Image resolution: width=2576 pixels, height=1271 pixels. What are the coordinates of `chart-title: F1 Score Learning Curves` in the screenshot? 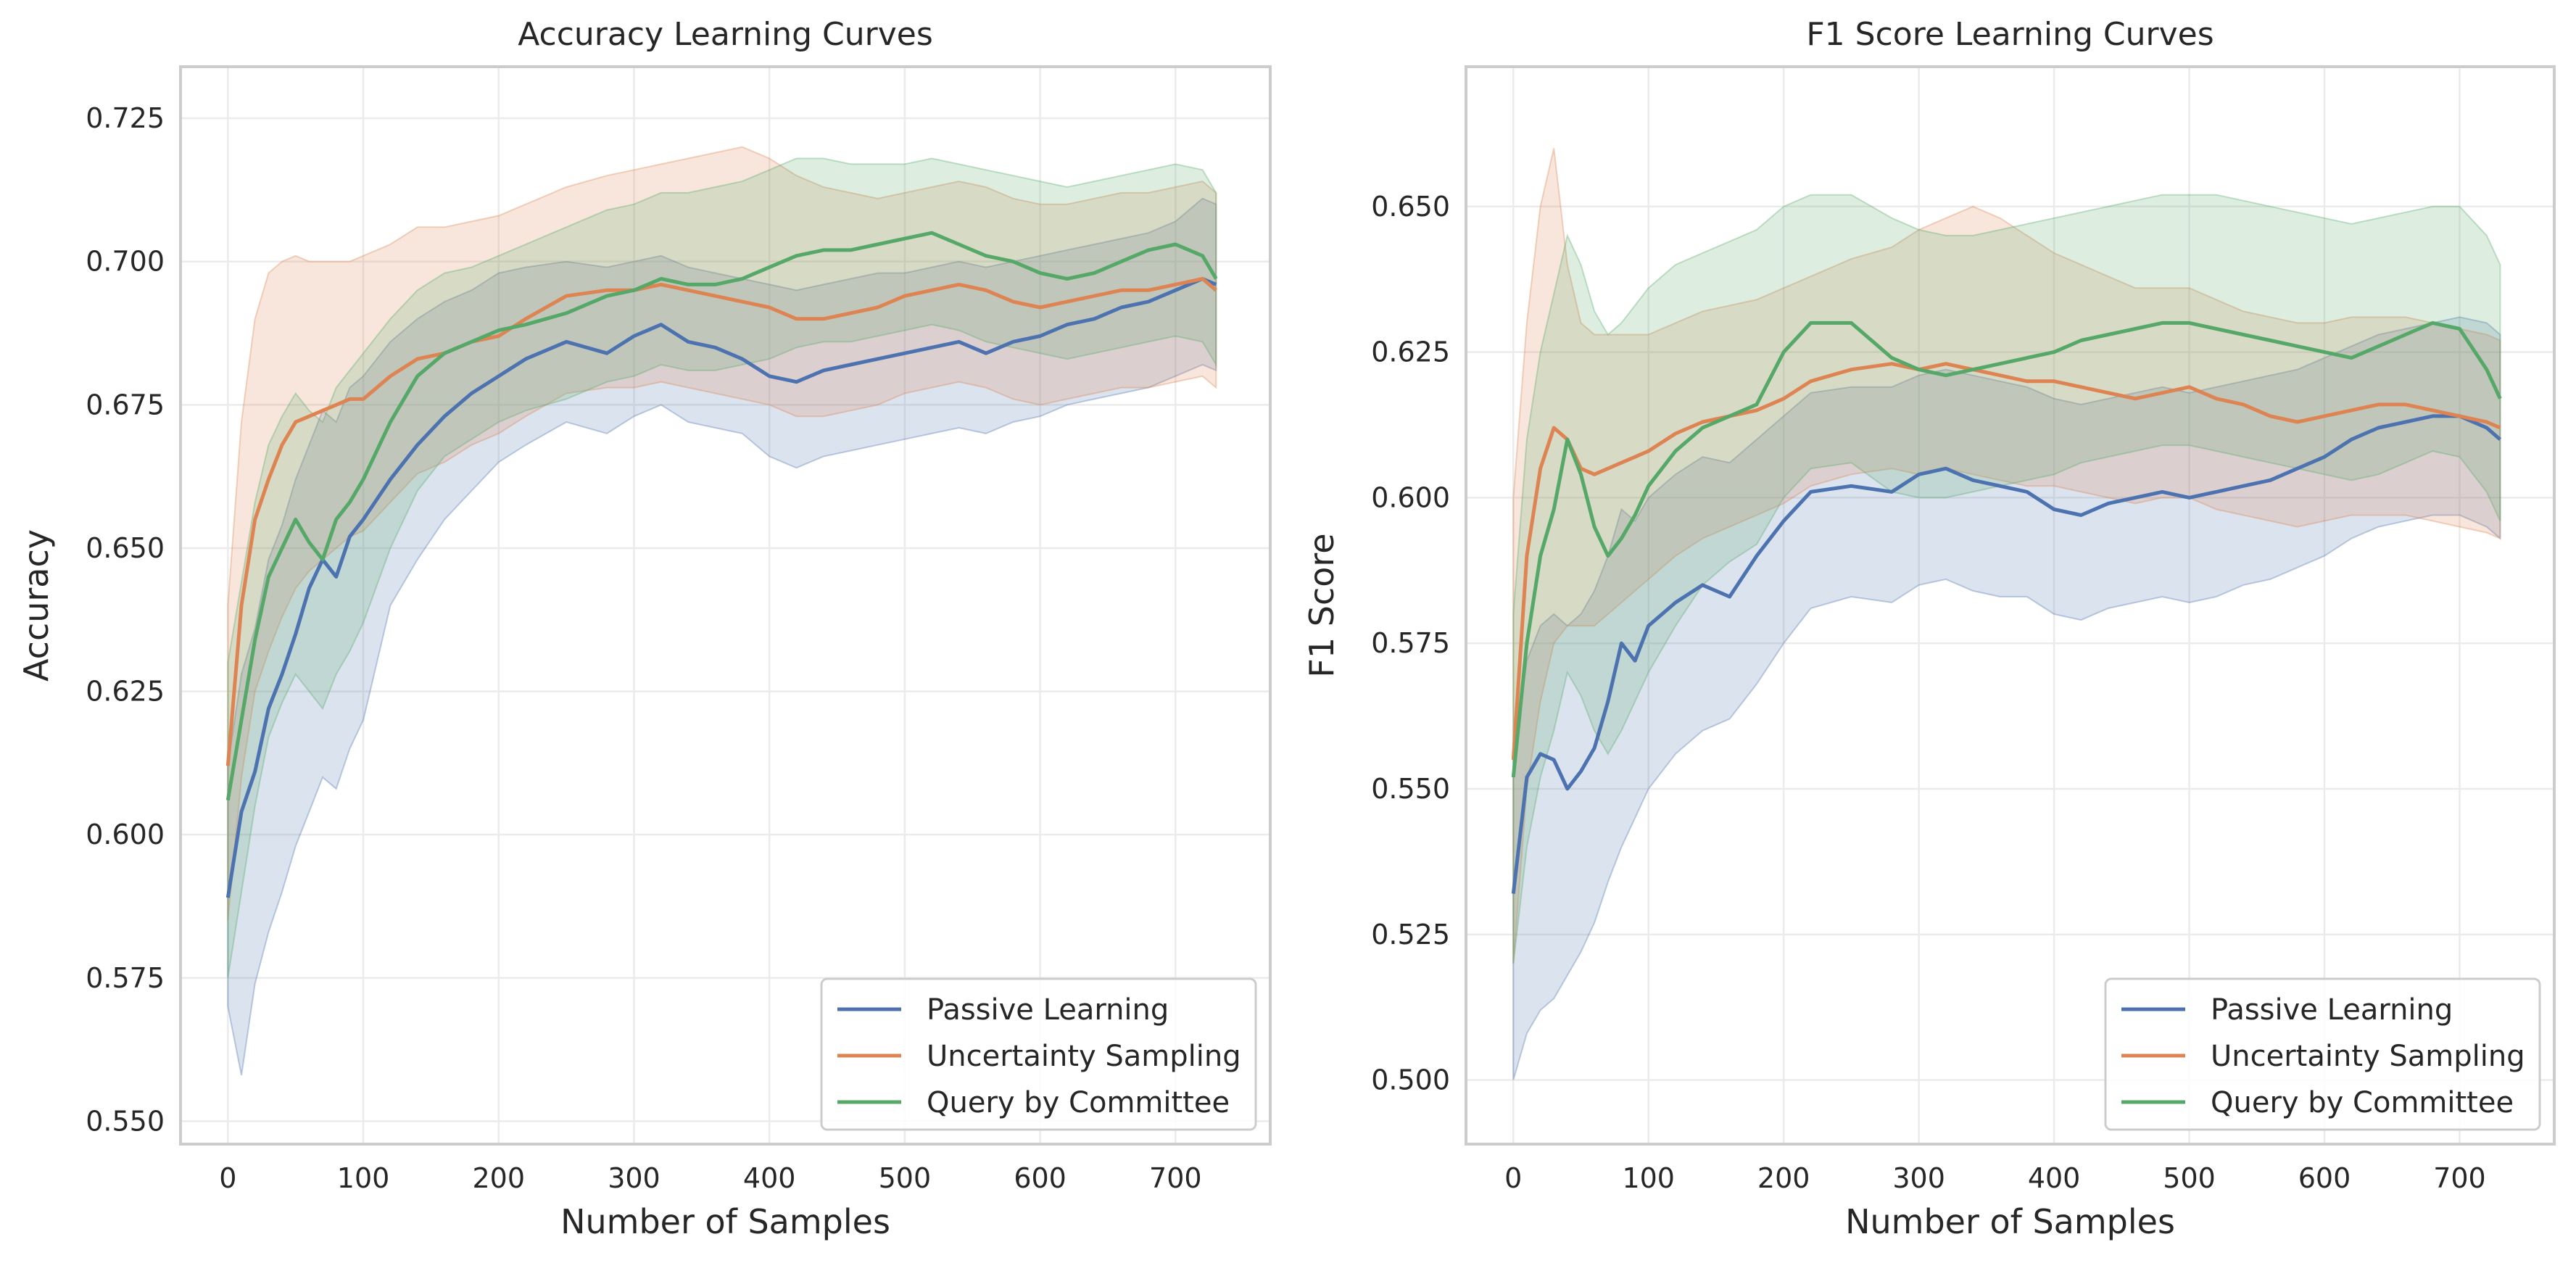 It's located at (2010, 34).